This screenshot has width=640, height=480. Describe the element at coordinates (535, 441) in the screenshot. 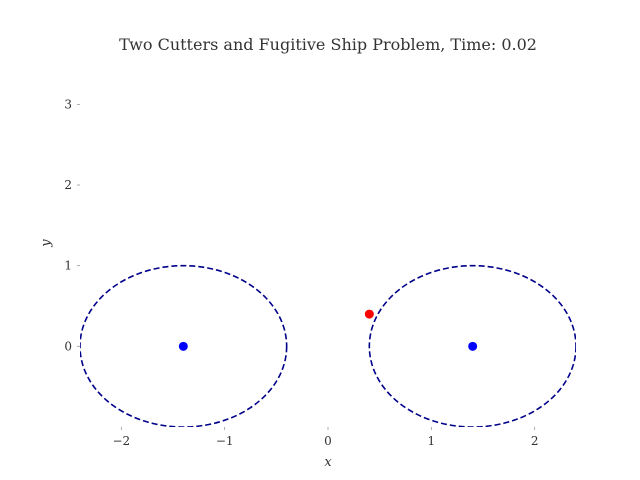

I see `x-tick-label: 2` at that location.